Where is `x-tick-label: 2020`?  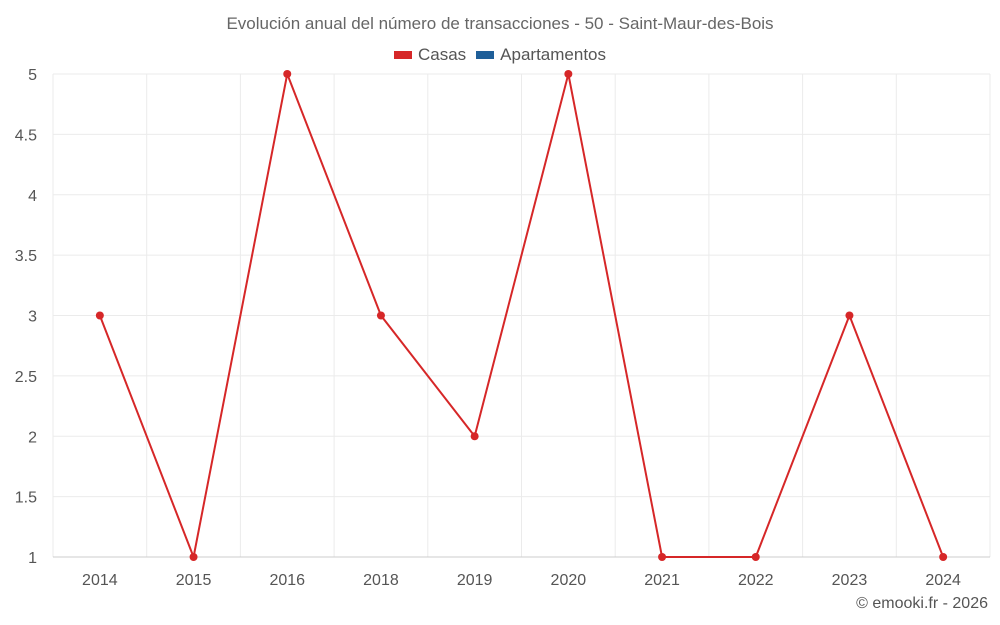 x-tick-label: 2020 is located at coordinates (569, 580).